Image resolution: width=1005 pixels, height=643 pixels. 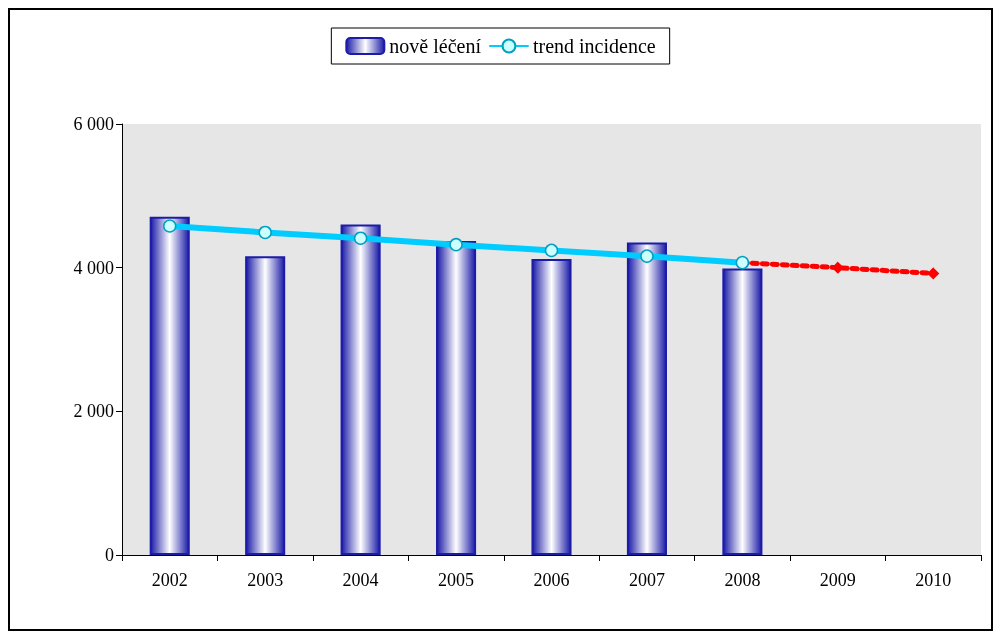 What do you see at coordinates (456, 580) in the screenshot?
I see `x-tick-label: 2005` at bounding box center [456, 580].